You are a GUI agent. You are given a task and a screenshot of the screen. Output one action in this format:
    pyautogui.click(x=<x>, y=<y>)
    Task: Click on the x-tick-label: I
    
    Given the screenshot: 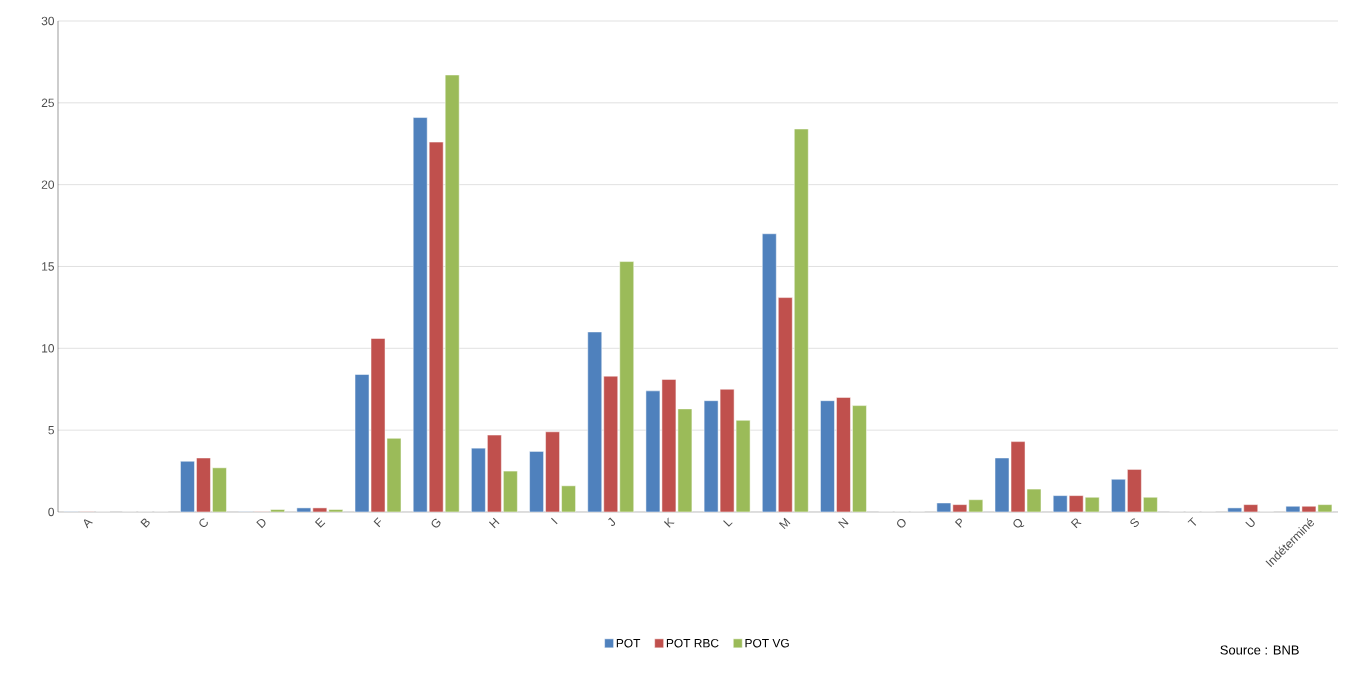 What is the action you would take?
    pyautogui.click(x=554, y=521)
    